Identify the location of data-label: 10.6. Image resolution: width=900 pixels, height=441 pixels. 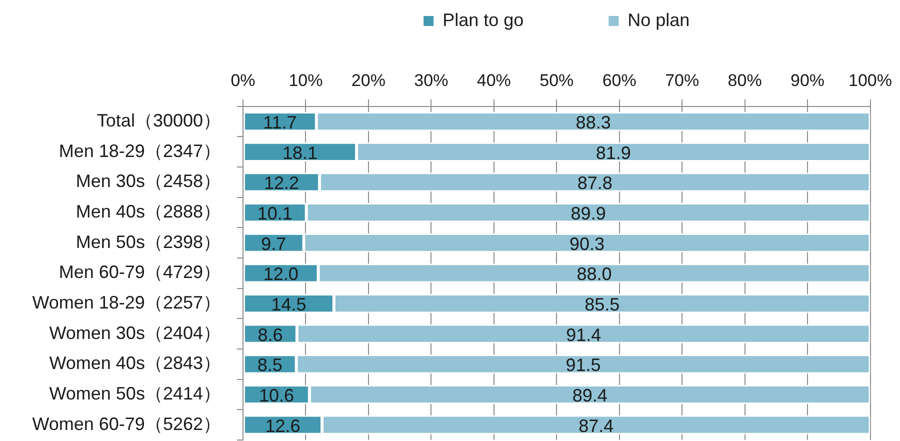
(276, 395).